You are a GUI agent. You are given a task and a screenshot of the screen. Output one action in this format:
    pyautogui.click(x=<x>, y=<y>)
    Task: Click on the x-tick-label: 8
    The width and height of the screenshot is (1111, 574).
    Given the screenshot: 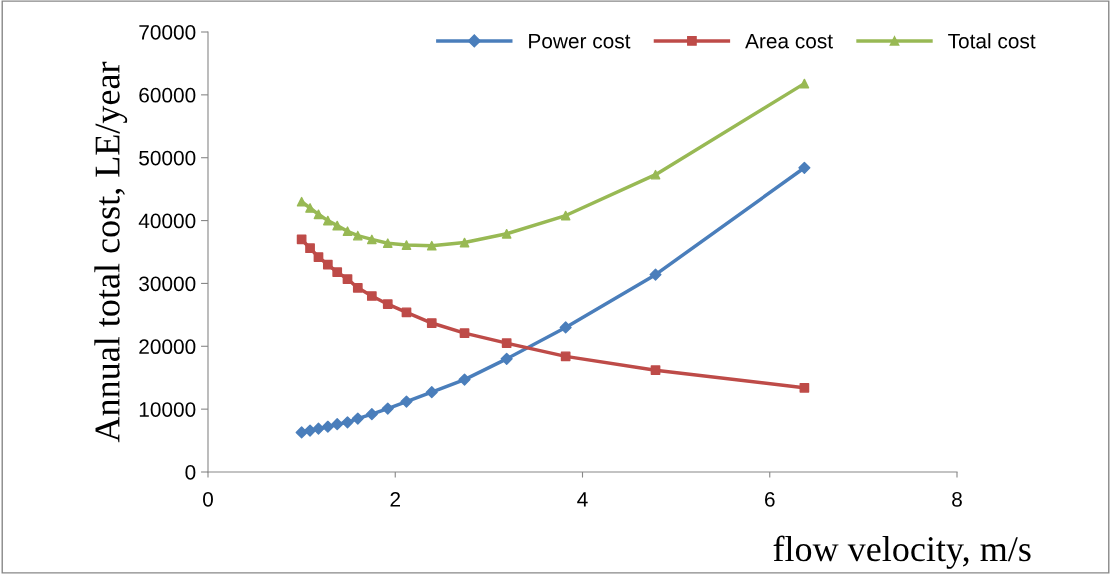 What is the action you would take?
    pyautogui.click(x=957, y=499)
    